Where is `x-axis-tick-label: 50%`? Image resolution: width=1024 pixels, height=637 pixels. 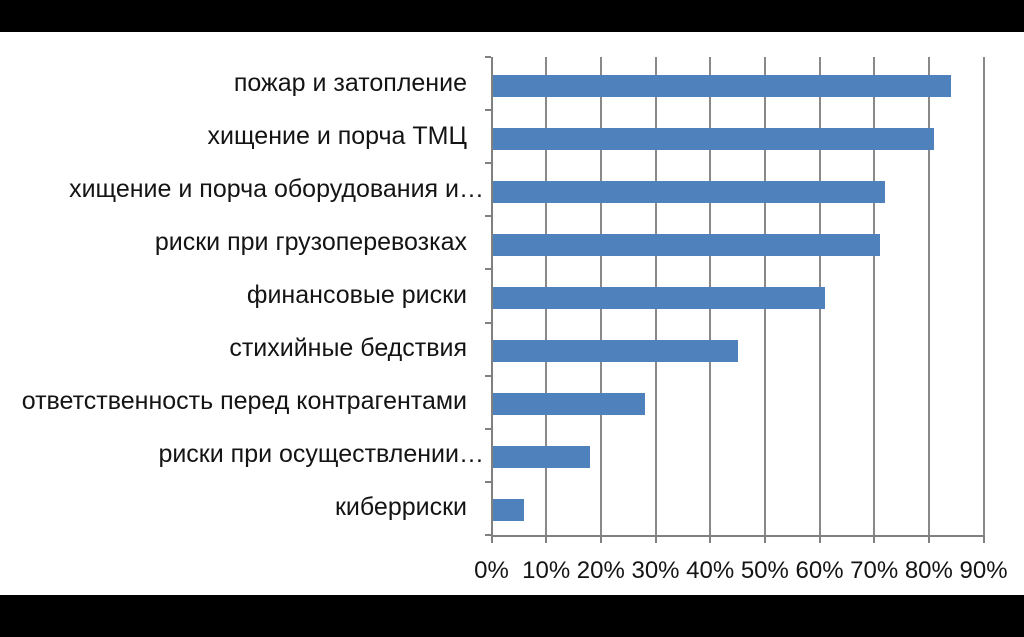 x-axis-tick-label: 50% is located at coordinates (764, 570).